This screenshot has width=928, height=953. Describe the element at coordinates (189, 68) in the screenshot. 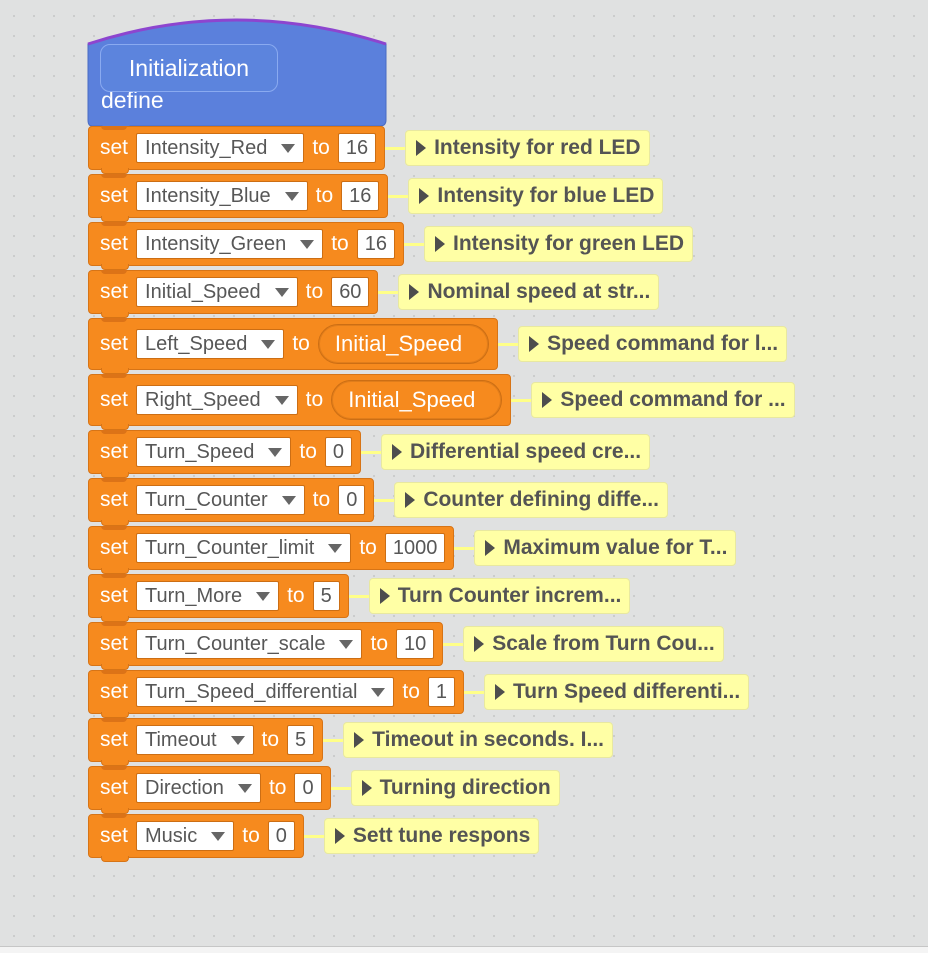

I see `custom-block-prototype: Initialization` at that location.